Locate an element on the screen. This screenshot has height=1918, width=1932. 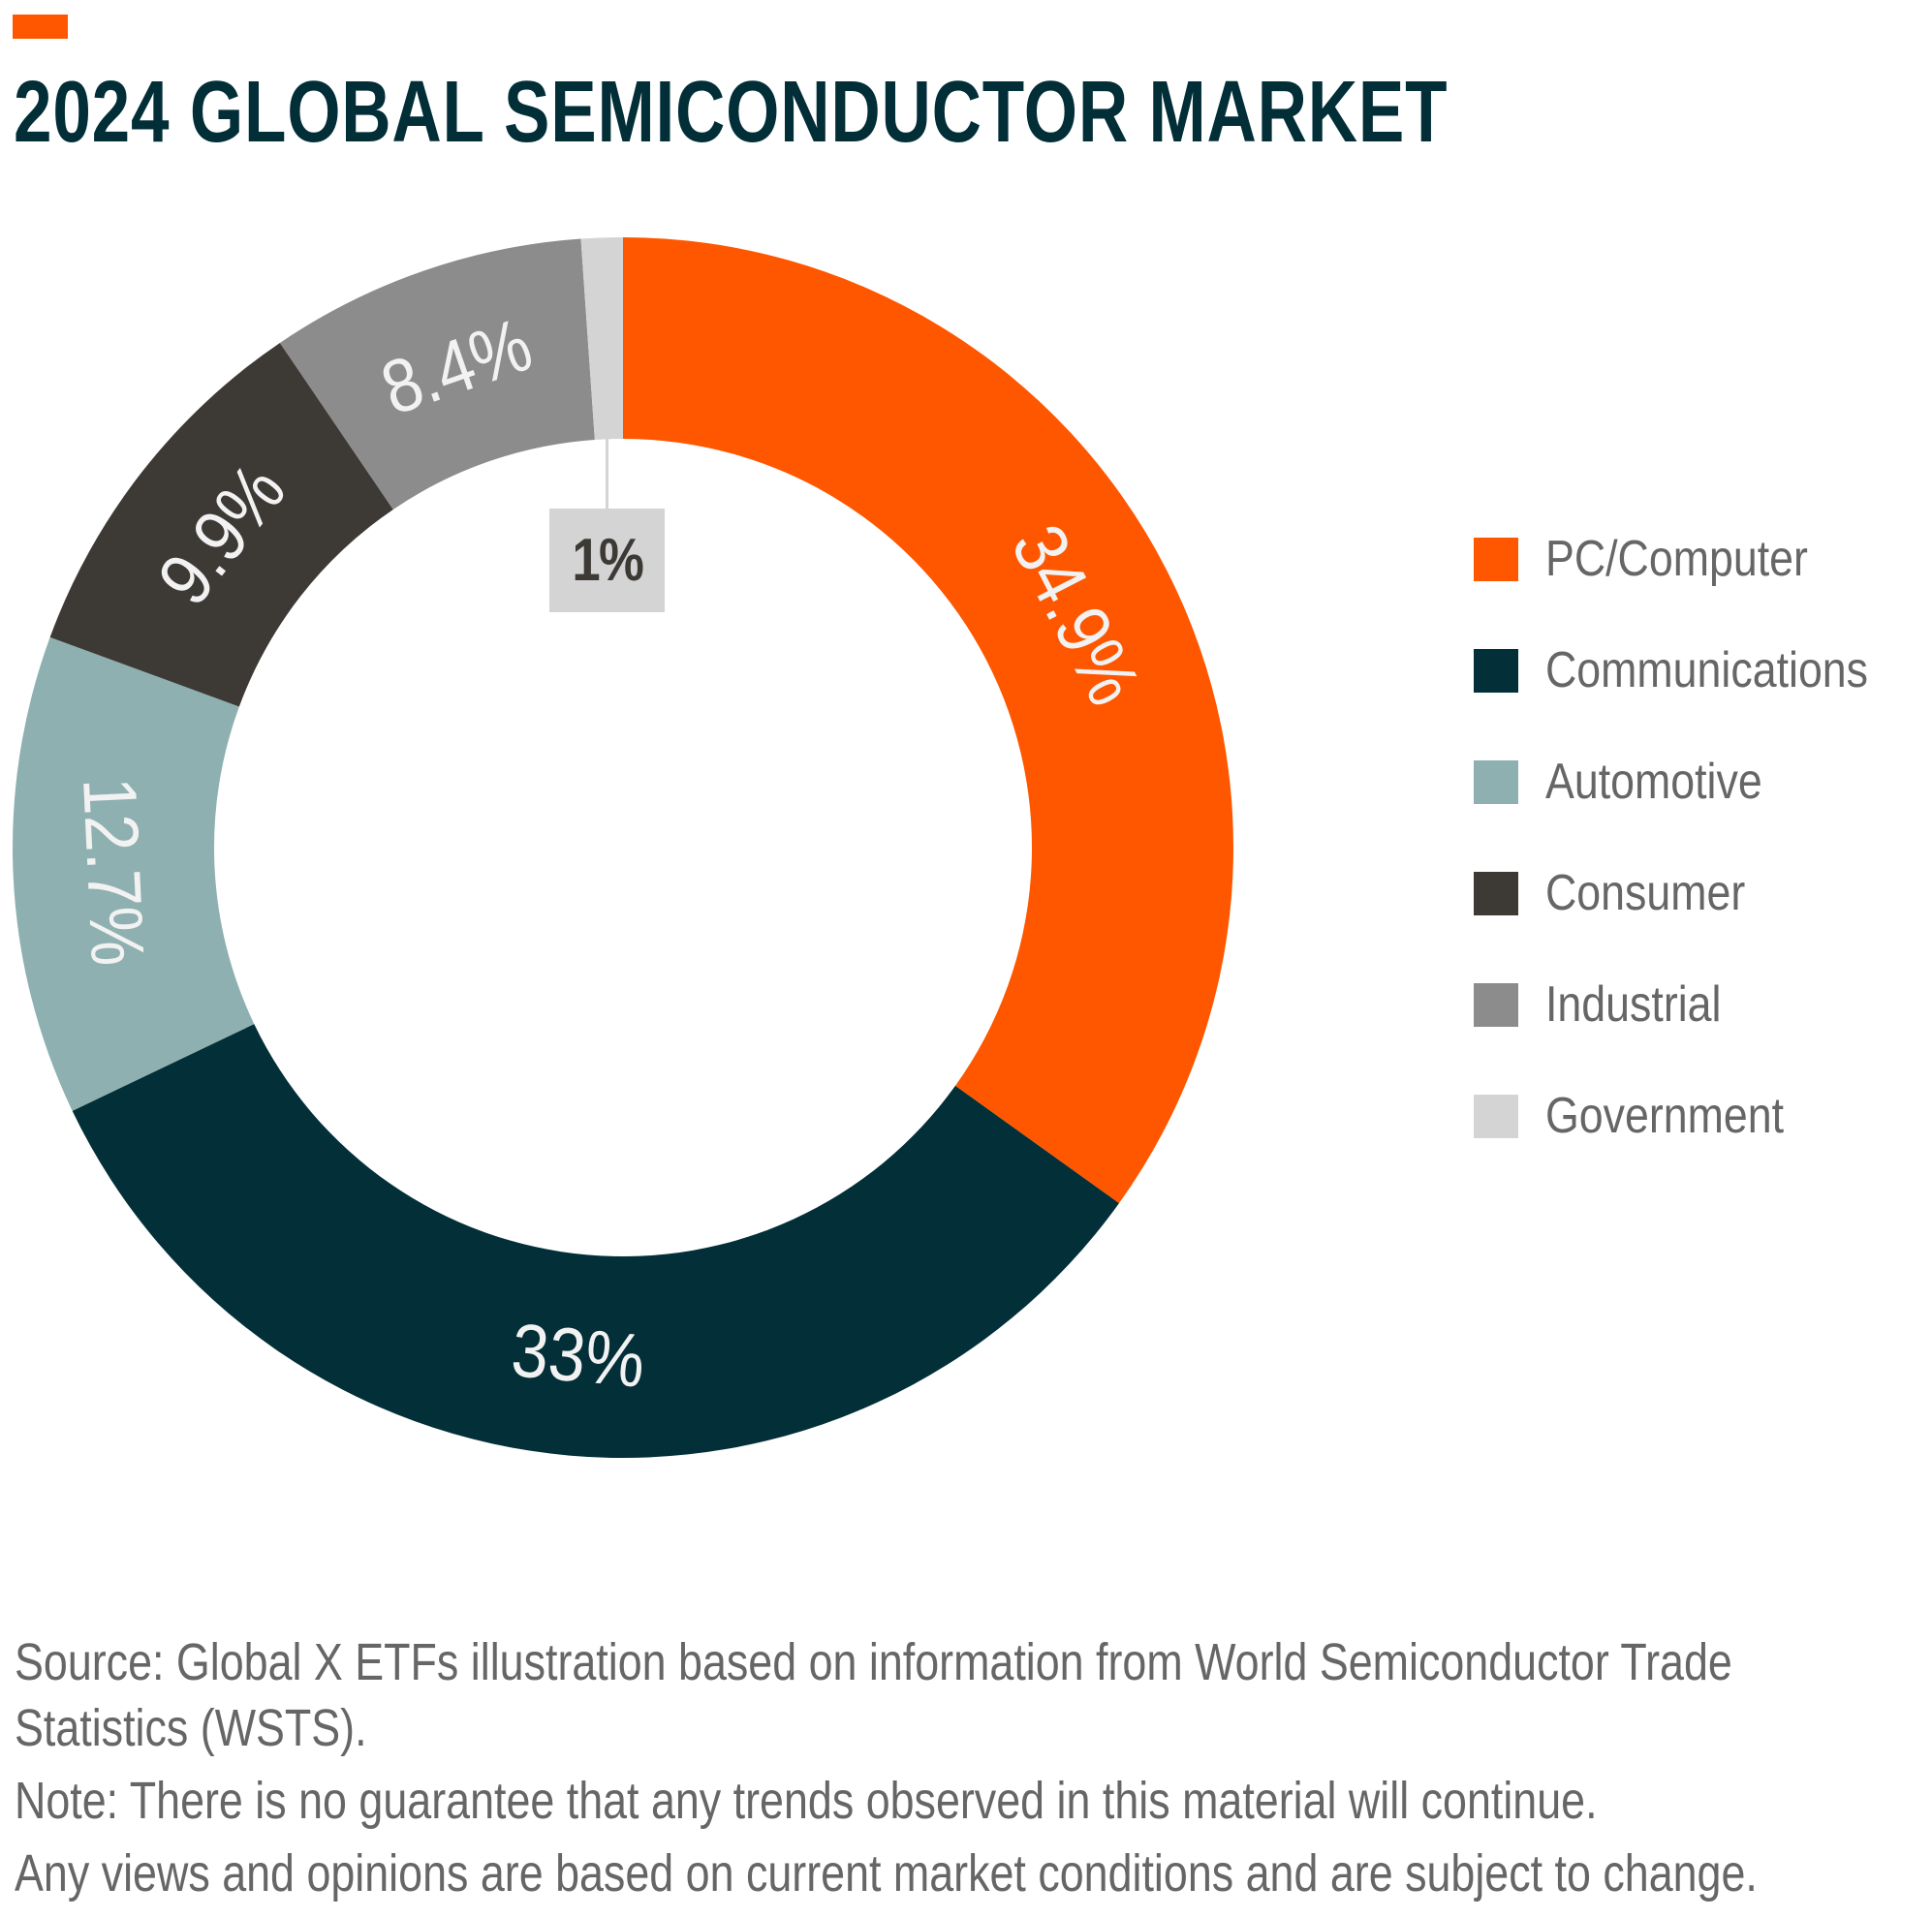
legend-item-communications: Communications is located at coordinates (1696, 670).